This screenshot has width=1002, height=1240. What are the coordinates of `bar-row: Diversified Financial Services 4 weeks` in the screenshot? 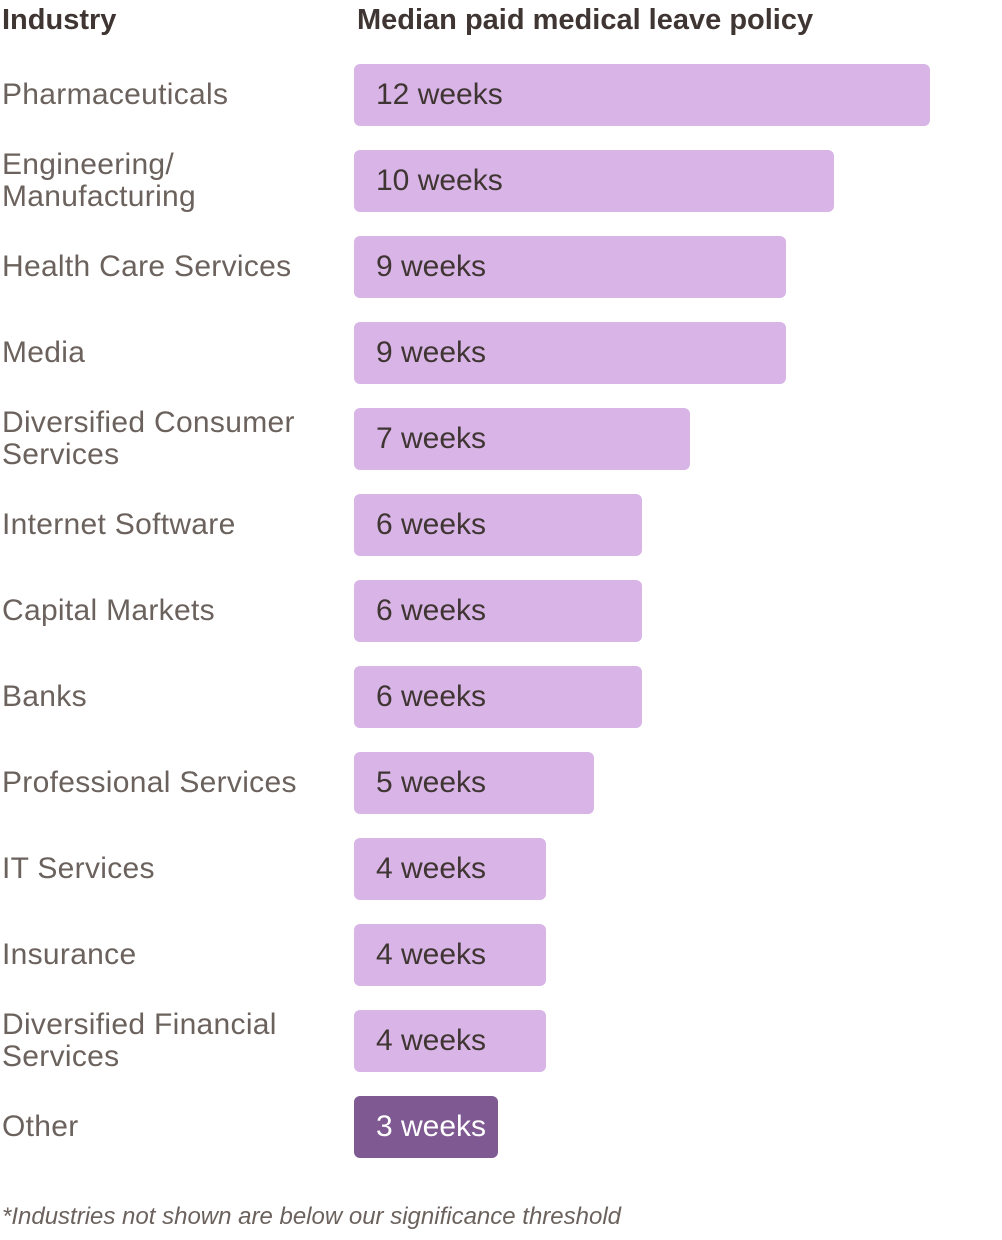 It's located at (501, 1040).